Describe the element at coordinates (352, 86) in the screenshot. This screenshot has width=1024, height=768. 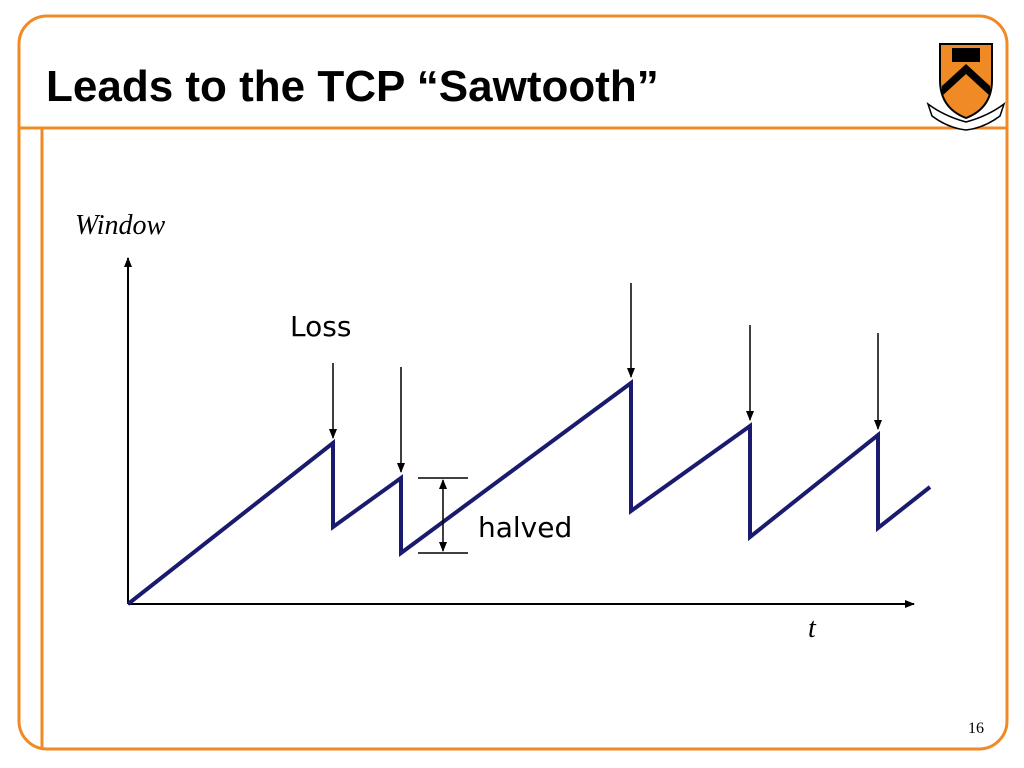
I see `slide-title: Leads to the TCP “Sawtooth”` at that location.